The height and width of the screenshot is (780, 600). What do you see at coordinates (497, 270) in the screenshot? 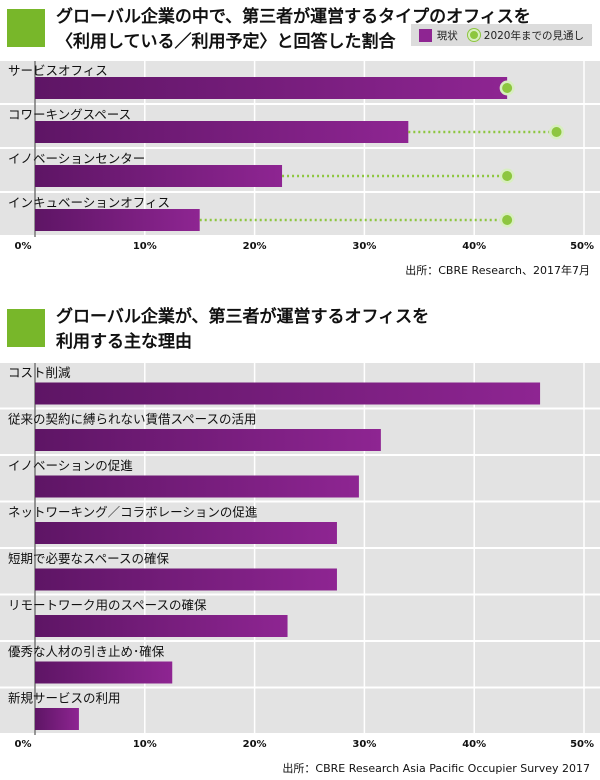
I see `chart-source: 出所：CBRE Research、2017年7月` at bounding box center [497, 270].